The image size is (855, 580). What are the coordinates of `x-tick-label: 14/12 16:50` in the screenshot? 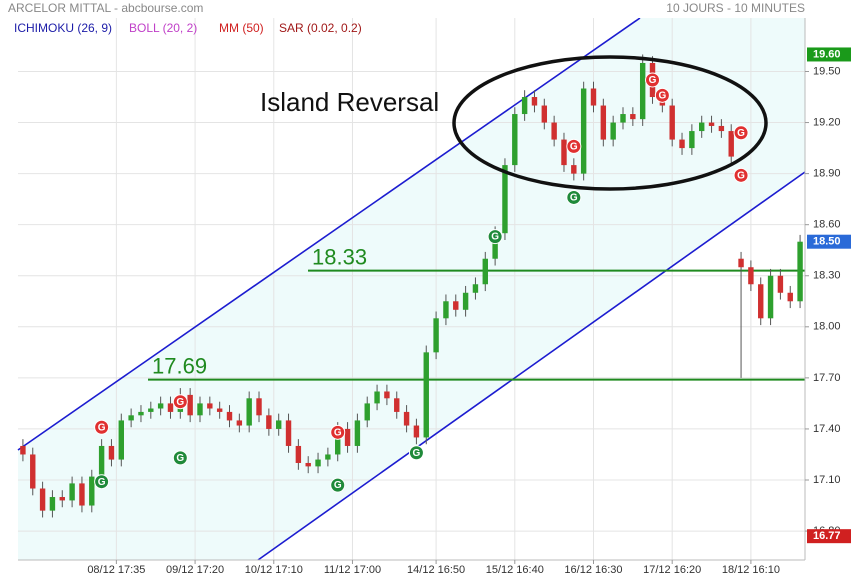 It's located at (436, 570).